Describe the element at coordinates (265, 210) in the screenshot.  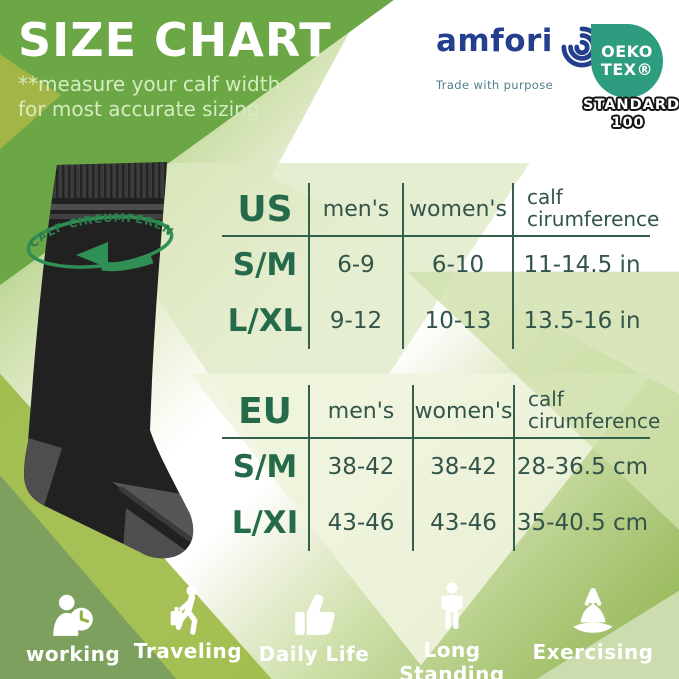
I see `us-region-label: US` at that location.